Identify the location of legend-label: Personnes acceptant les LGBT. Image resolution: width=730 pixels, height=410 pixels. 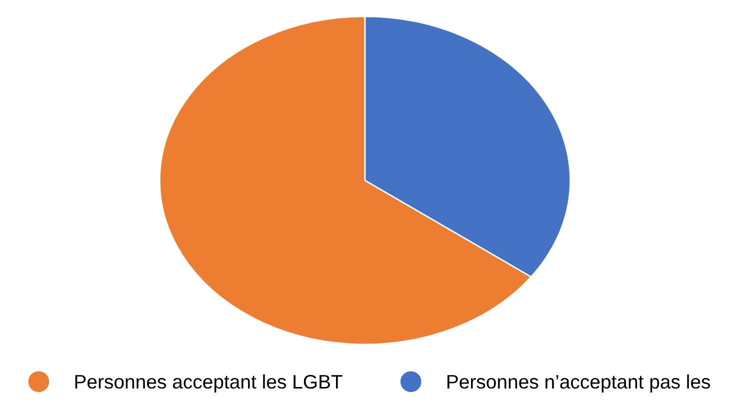
(208, 383).